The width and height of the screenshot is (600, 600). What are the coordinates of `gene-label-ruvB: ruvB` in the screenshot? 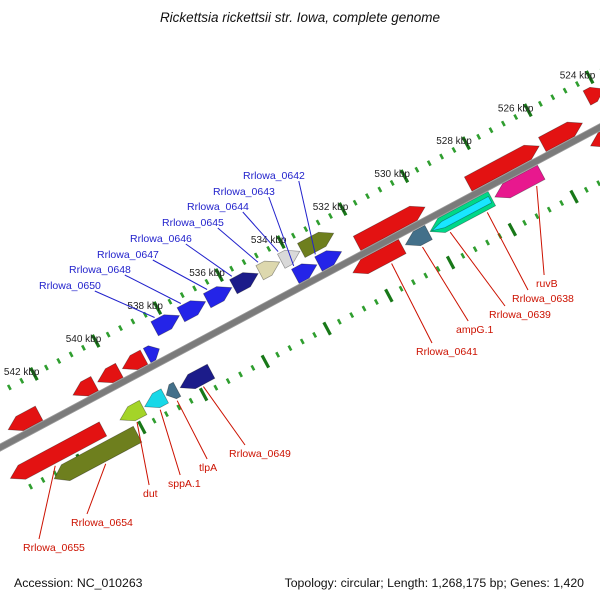 It's located at (547, 284).